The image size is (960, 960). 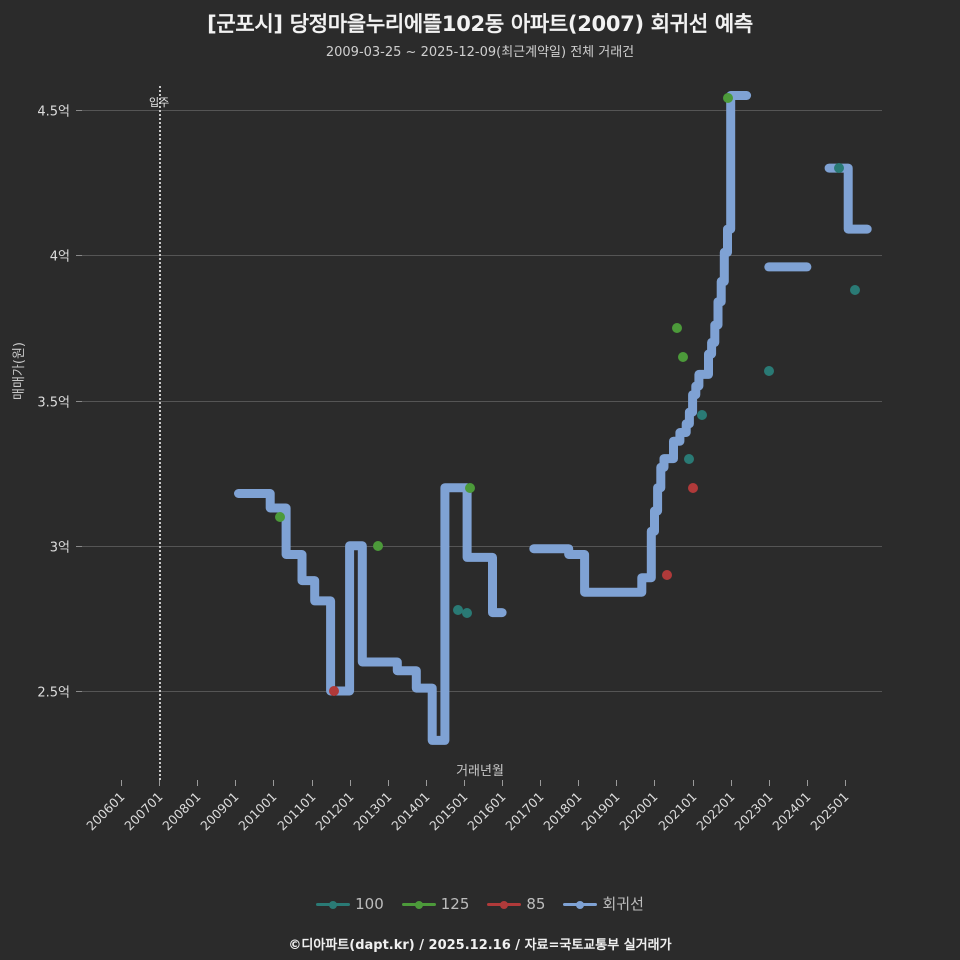 I want to click on page-title: [군포시] 당정마을누리에뜰102동 아파트(2007) 회귀선 예측, so click(x=480, y=24).